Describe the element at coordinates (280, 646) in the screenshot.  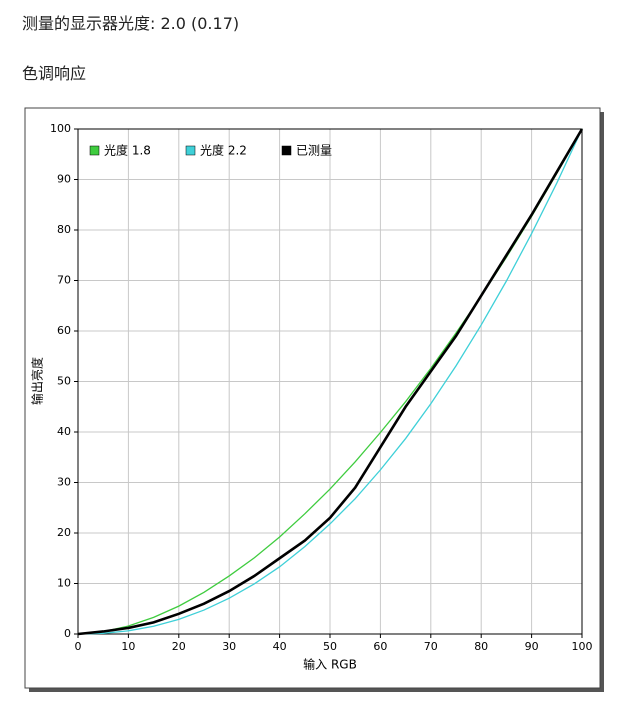
I see `x-tick-label: 40` at that location.